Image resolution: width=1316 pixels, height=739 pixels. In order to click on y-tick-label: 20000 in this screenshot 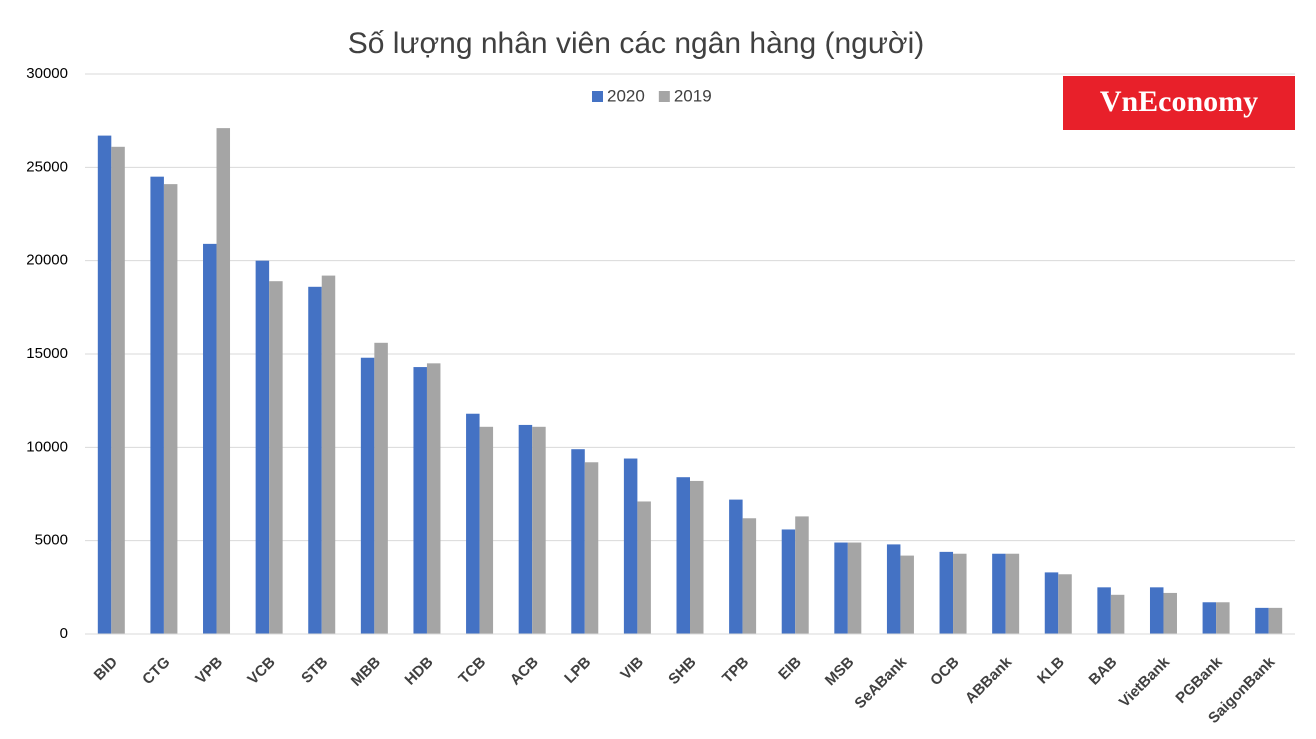, I will do `click(47, 260)`.